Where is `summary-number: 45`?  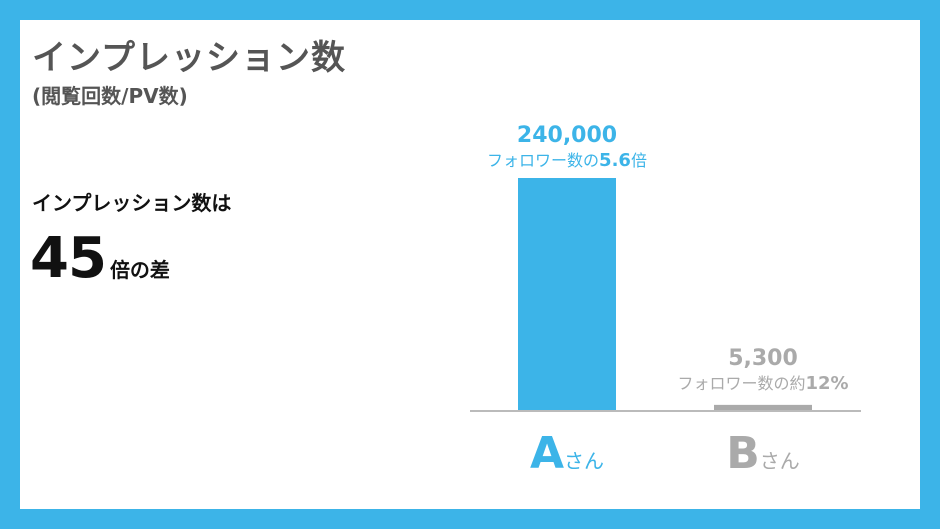 summary-number: 45 is located at coordinates (68, 258).